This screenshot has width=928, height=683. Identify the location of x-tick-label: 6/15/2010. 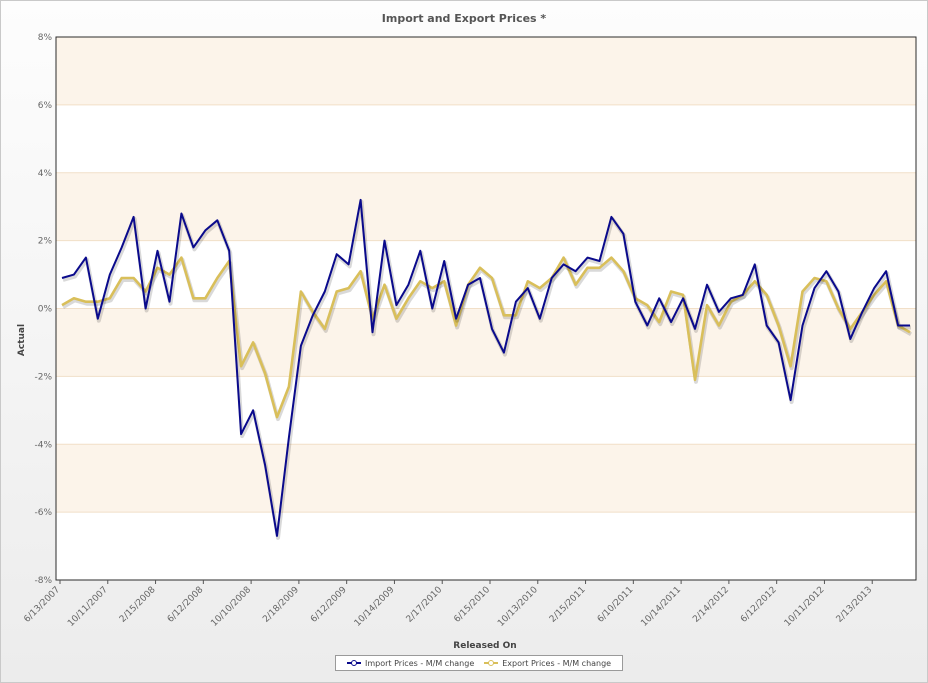
(472, 605).